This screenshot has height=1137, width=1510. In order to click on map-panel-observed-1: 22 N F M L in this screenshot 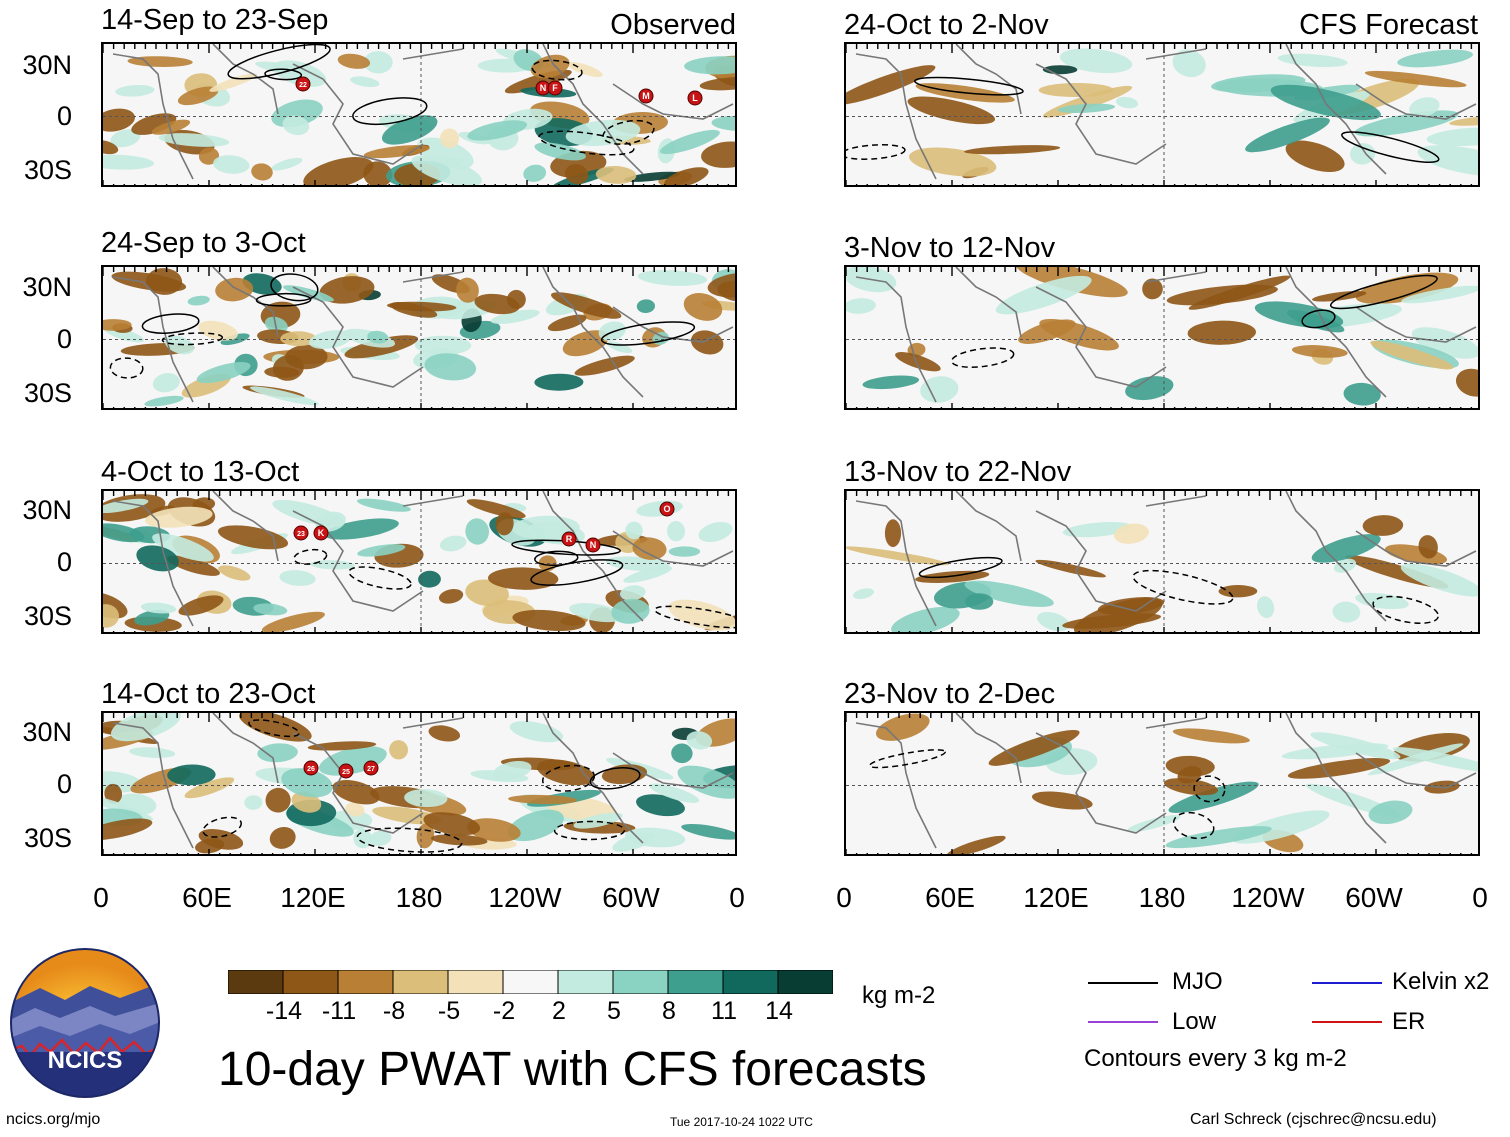, I will do `click(419, 114)`.